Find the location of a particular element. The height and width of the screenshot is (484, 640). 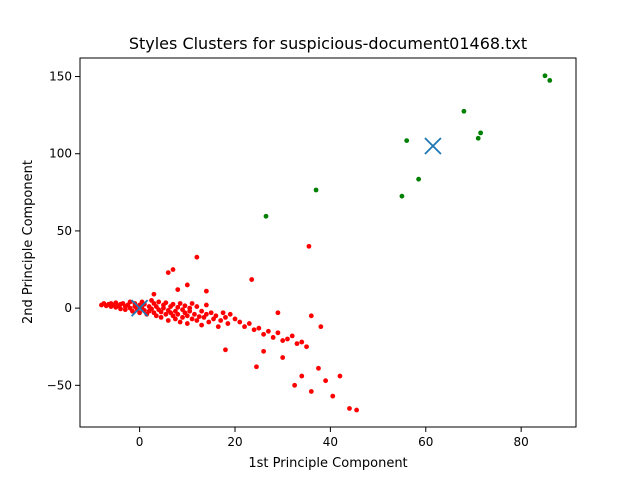

y-tick-label-1: 0 is located at coordinates (68, 308).